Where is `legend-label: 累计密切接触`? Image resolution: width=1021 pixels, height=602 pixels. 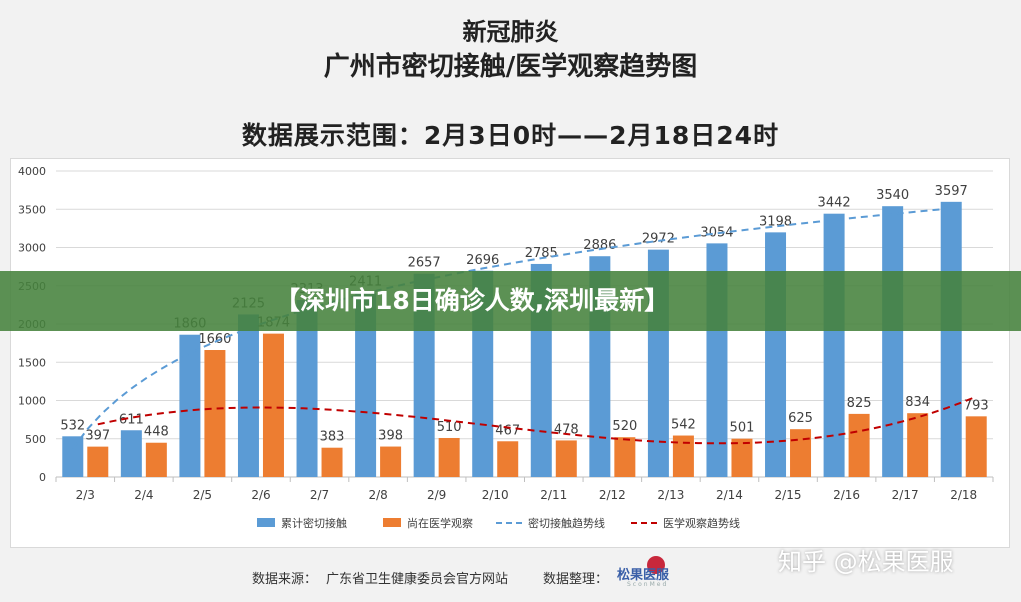 legend-label: 累计密切接触 is located at coordinates (314, 523).